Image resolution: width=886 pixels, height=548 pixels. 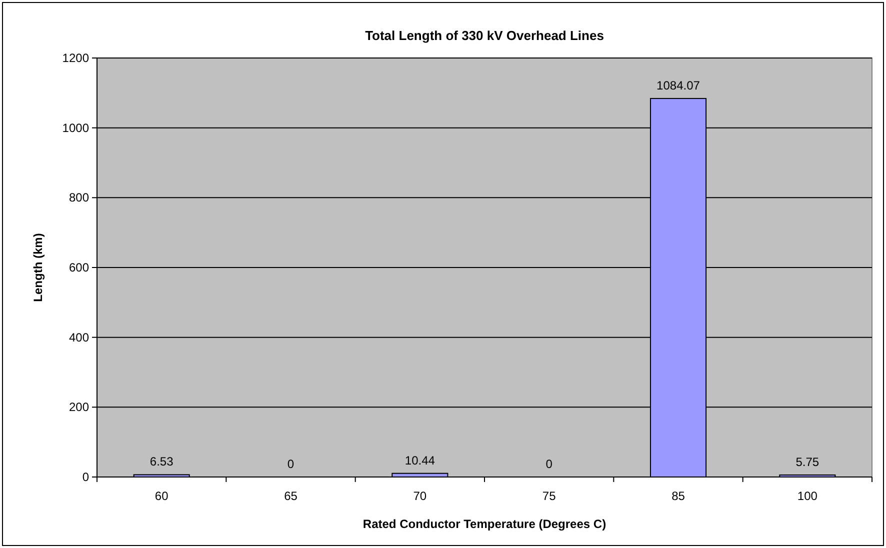 I want to click on y-tick-label: 1200, so click(x=76, y=58).